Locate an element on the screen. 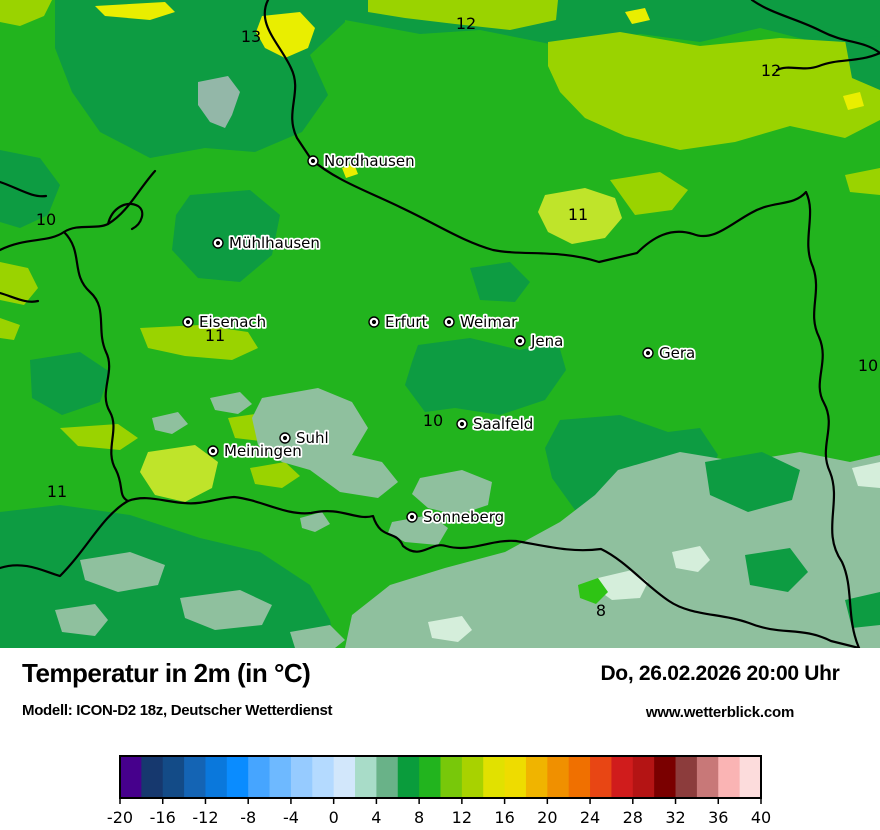 The height and width of the screenshot is (830, 880). legend-tick-label: -12 is located at coordinates (205, 817).